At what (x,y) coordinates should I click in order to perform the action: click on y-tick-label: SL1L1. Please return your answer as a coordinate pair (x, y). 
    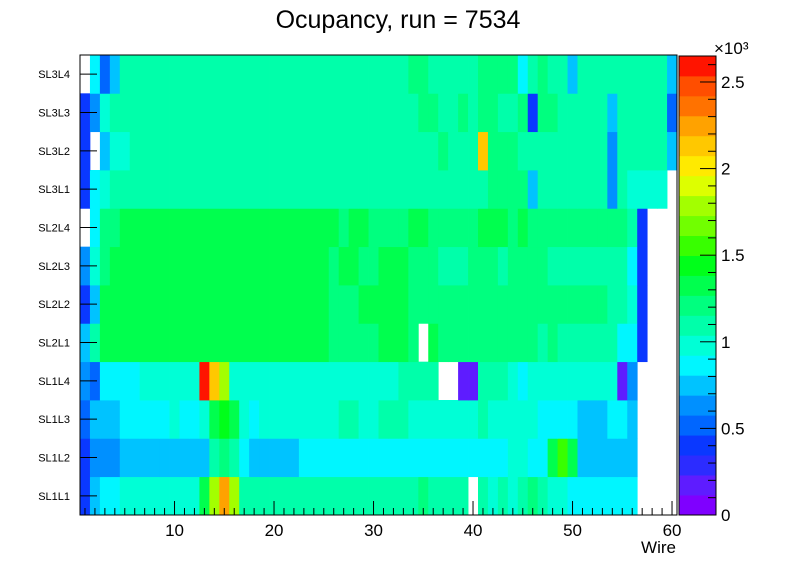
    Looking at the image, I should click on (54, 497).